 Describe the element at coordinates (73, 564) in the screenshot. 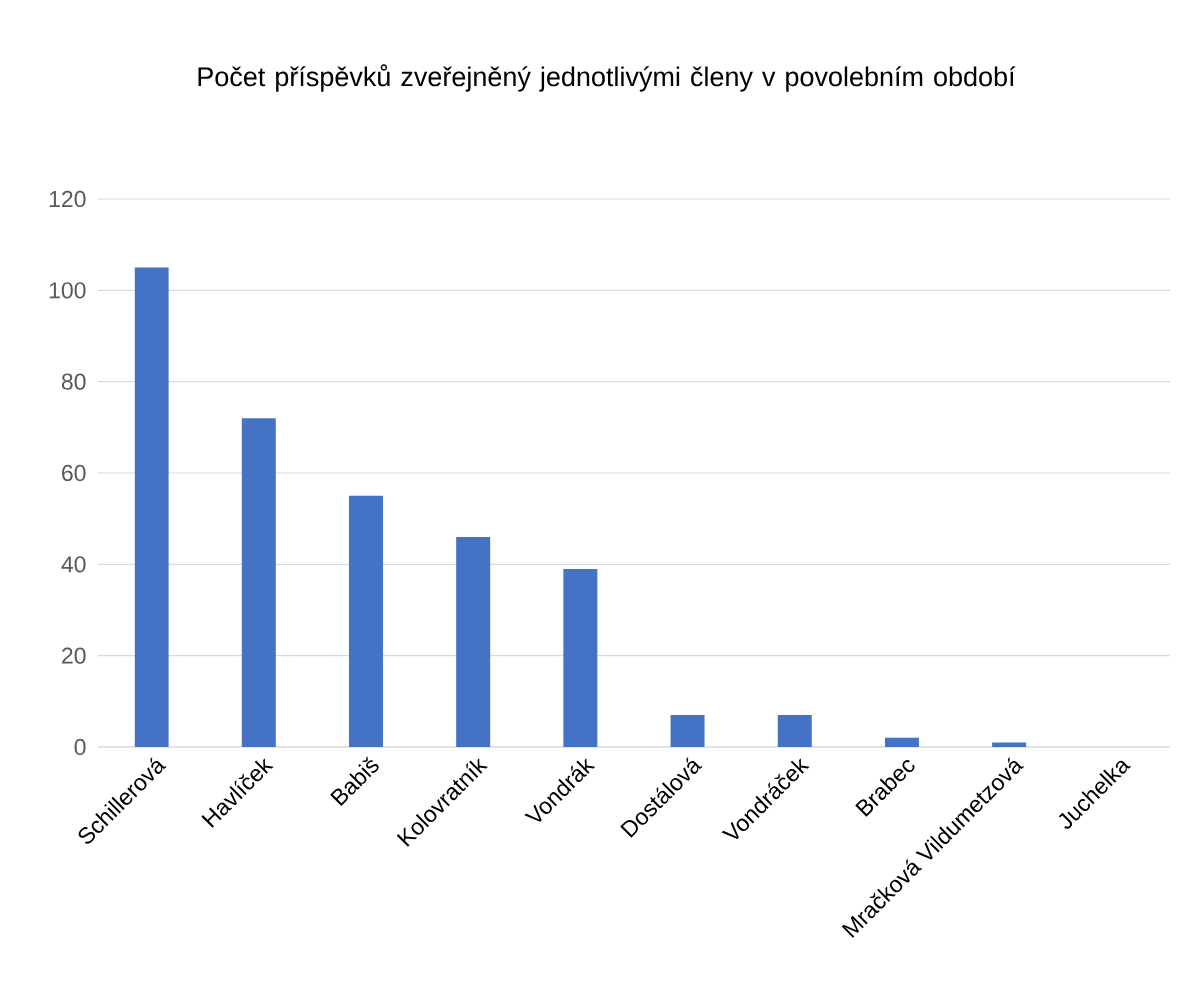

I see `y-tick-label: 40` at that location.